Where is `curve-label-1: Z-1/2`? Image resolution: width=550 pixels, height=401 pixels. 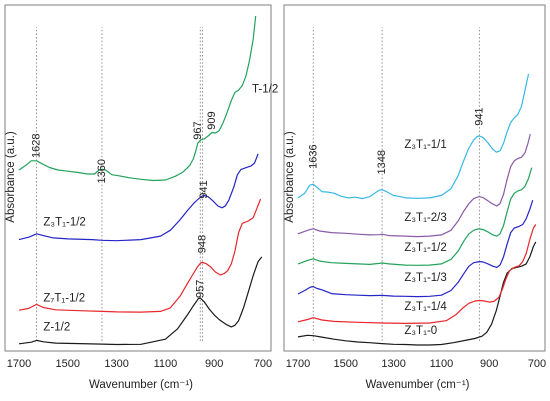
curve-label-1: Z-1/2 is located at coordinates (56, 328).